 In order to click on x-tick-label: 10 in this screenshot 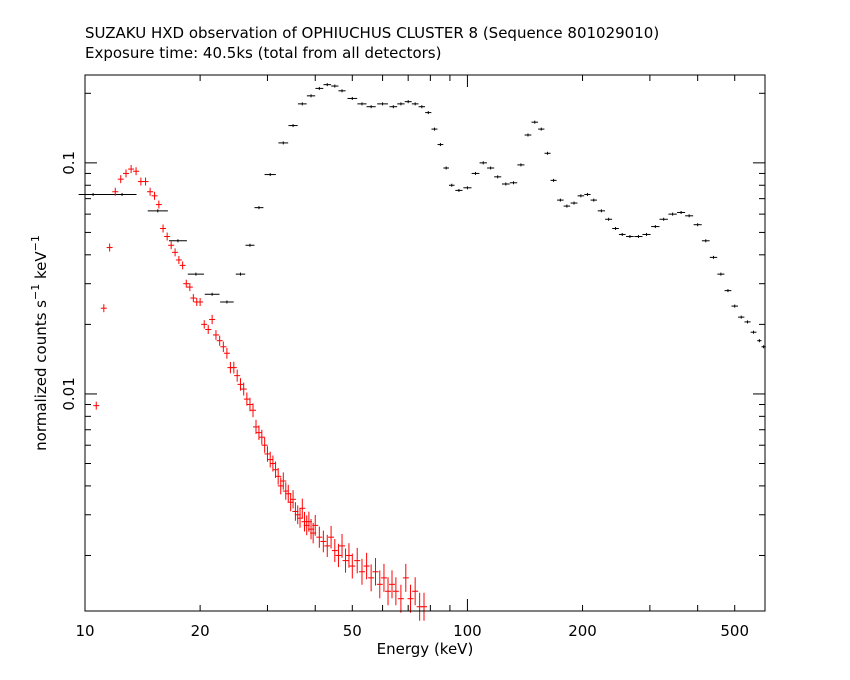, I will do `click(84, 631)`.